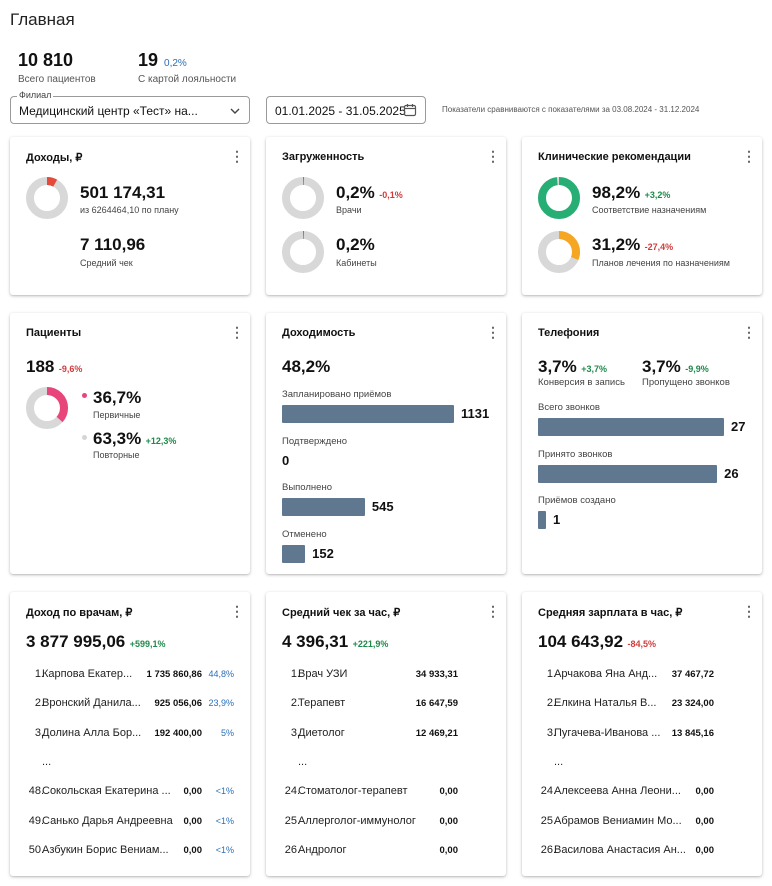 The image size is (772, 886). I want to click on bar-value: 0, so click(286, 460).